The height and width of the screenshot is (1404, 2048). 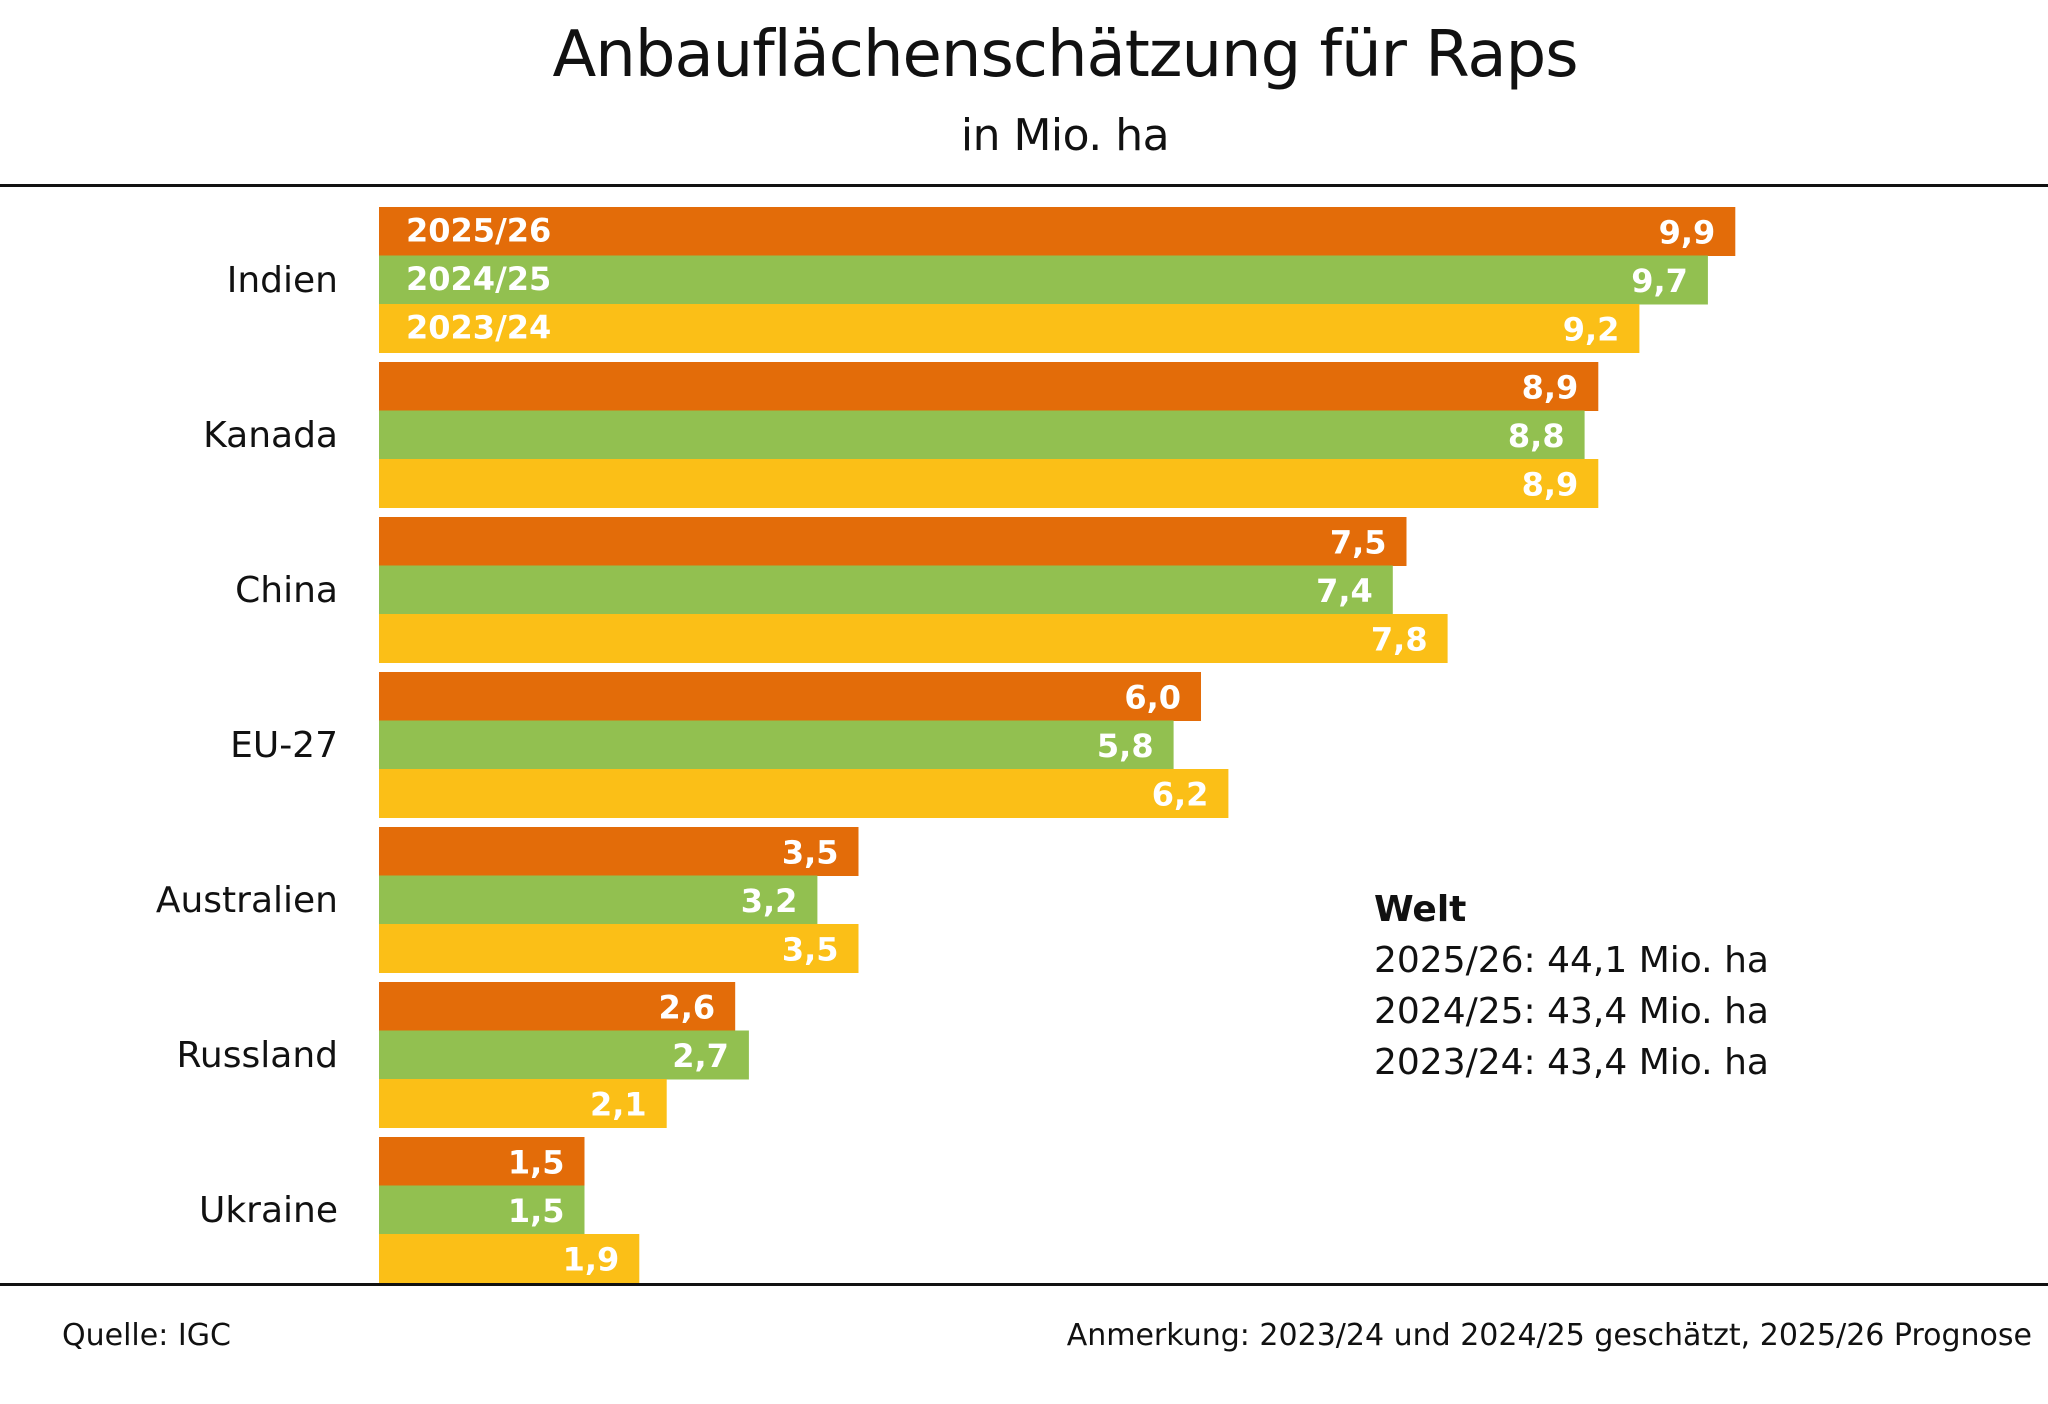 What do you see at coordinates (286, 590) in the screenshot?
I see `category-label-china: China` at bounding box center [286, 590].